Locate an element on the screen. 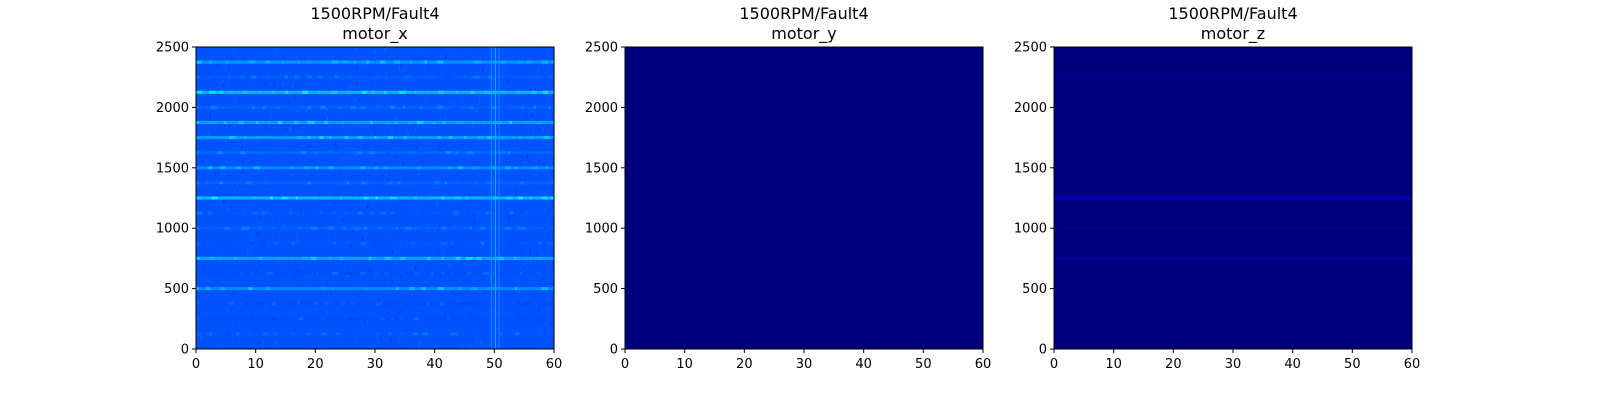 The image size is (1600, 400). y-tick-label: 2500 is located at coordinates (601, 48).